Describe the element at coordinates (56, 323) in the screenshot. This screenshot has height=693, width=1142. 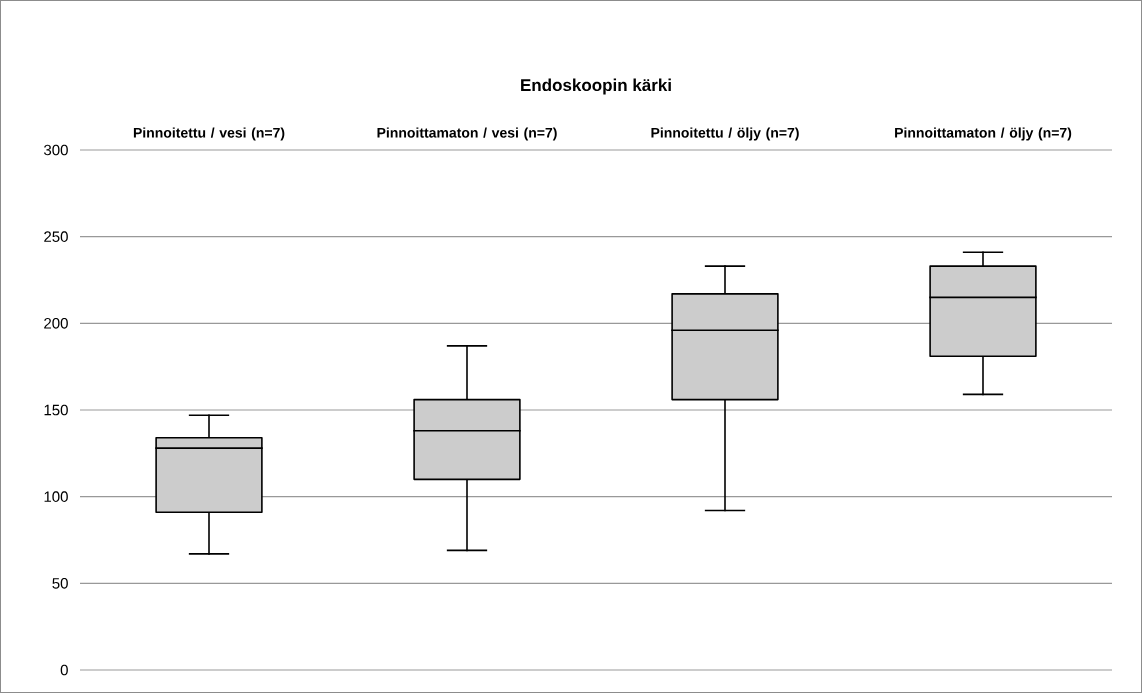
I see `y-tick-label: 200` at that location.